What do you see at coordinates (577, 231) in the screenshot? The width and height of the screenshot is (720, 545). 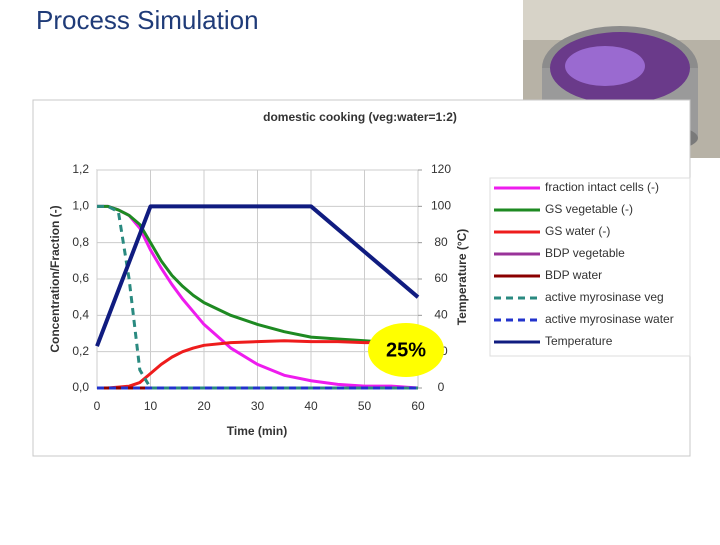 I see `legend-label: GS water (-)` at bounding box center [577, 231].